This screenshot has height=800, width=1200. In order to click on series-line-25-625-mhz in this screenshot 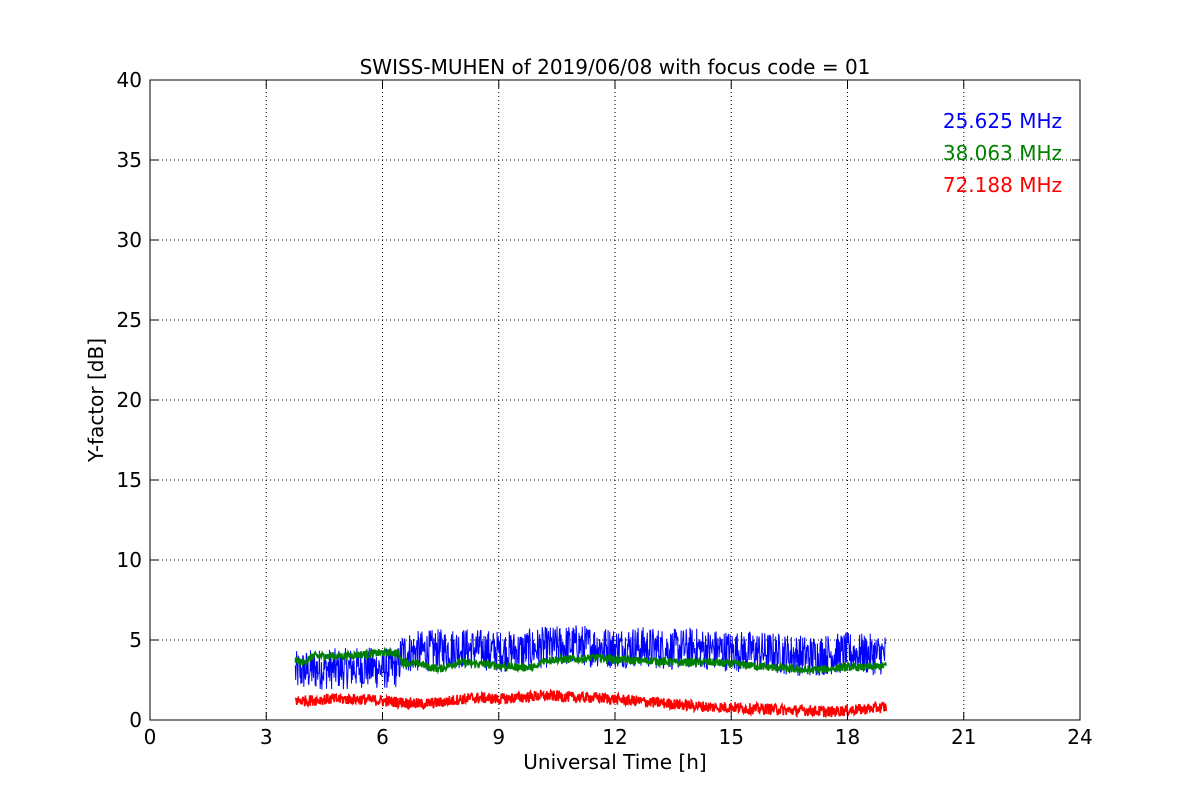, I will do `click(590, 657)`.